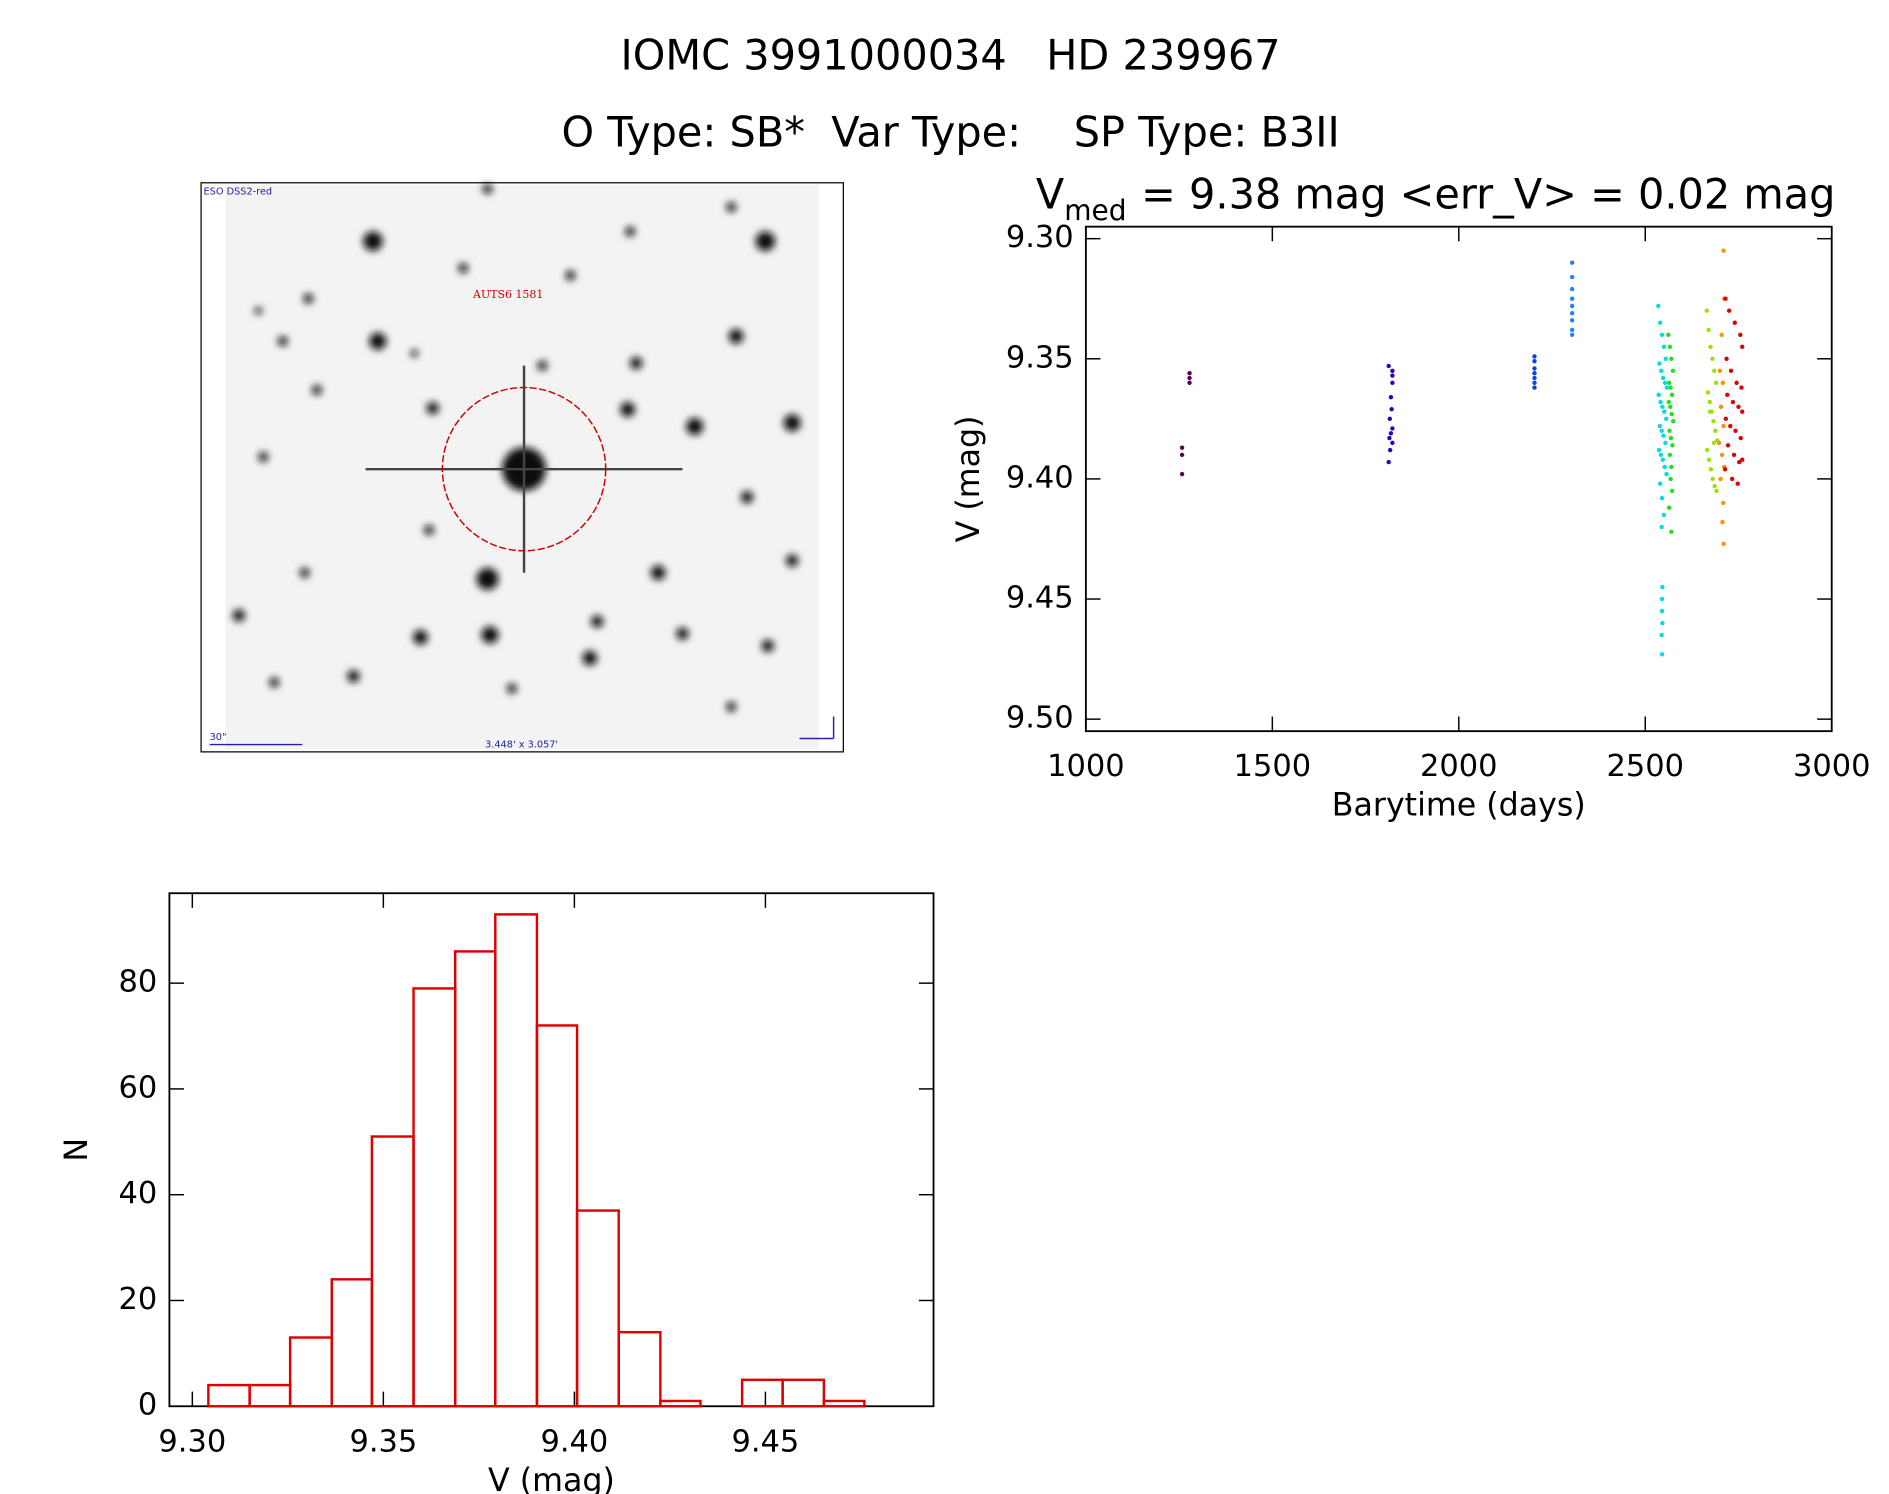 The width and height of the screenshot is (1889, 1494). Describe the element at coordinates (1086, 766) in the screenshot. I see `x-tick-label: 1000` at that location.